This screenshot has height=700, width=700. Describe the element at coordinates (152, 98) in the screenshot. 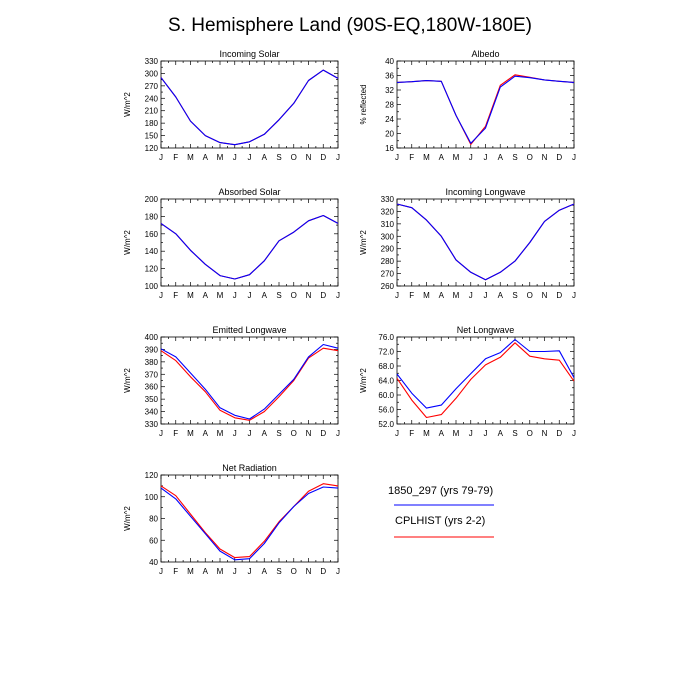

I see `y-tick-label: 240` at that location.